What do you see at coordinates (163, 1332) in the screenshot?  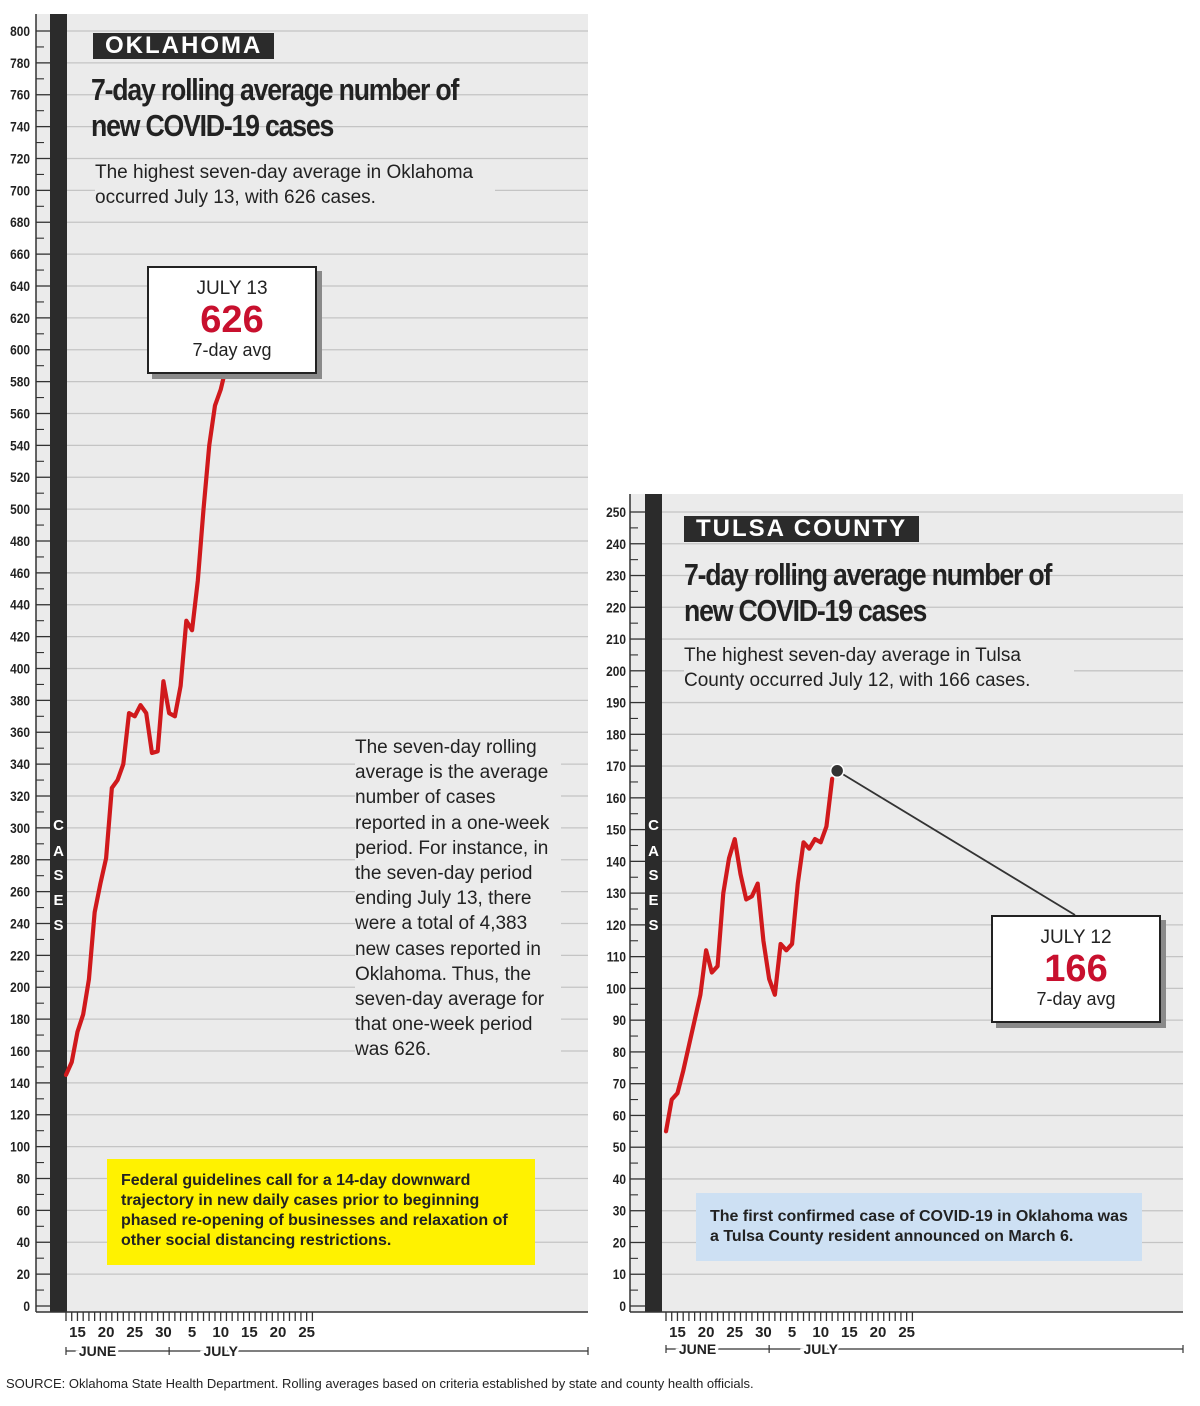 I see `x-tick-label: 30` at bounding box center [163, 1332].